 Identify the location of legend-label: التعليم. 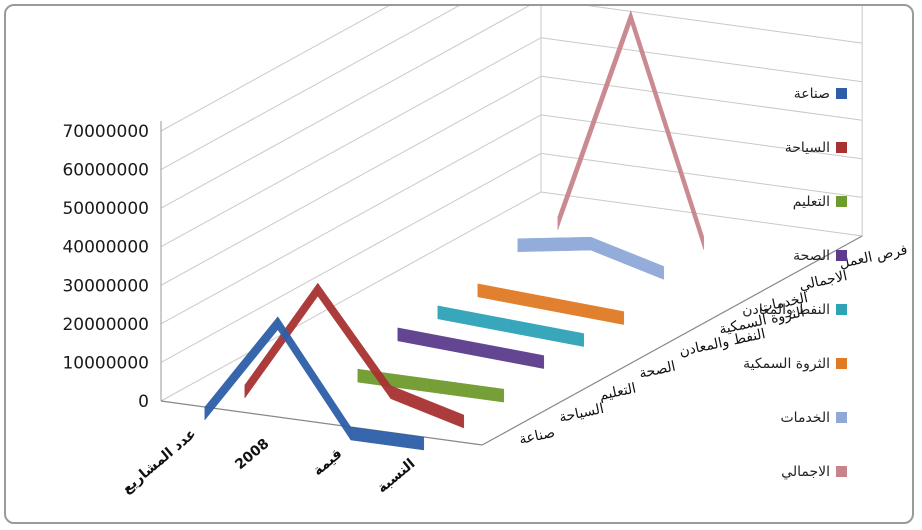
(811, 202).